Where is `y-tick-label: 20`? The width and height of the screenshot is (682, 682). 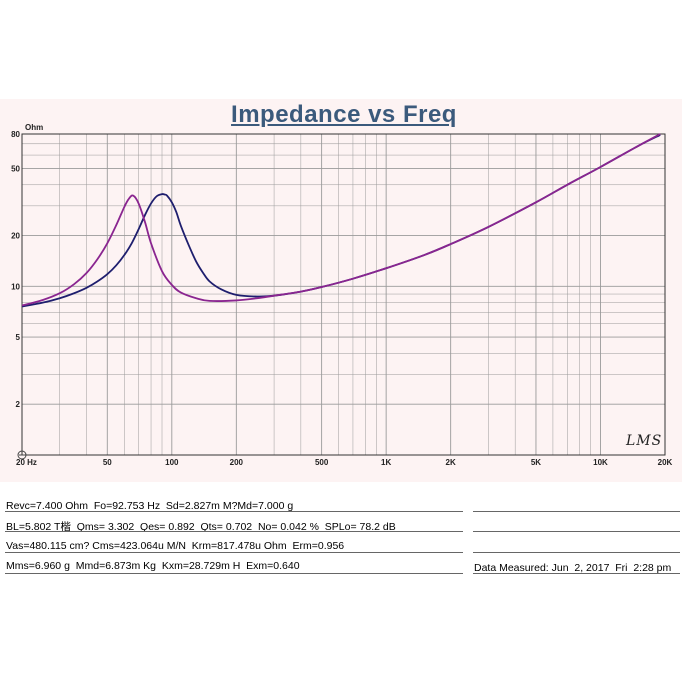 y-tick-label: 20 is located at coordinates (15, 236).